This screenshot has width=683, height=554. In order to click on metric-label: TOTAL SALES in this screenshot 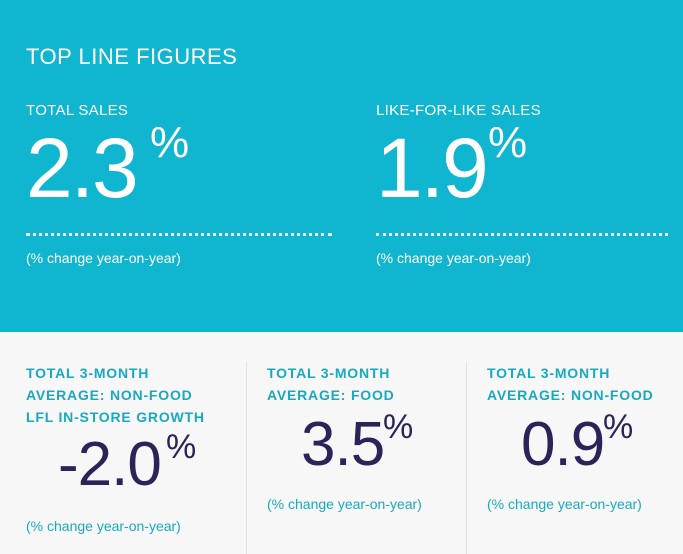, I will do `click(77, 110)`.